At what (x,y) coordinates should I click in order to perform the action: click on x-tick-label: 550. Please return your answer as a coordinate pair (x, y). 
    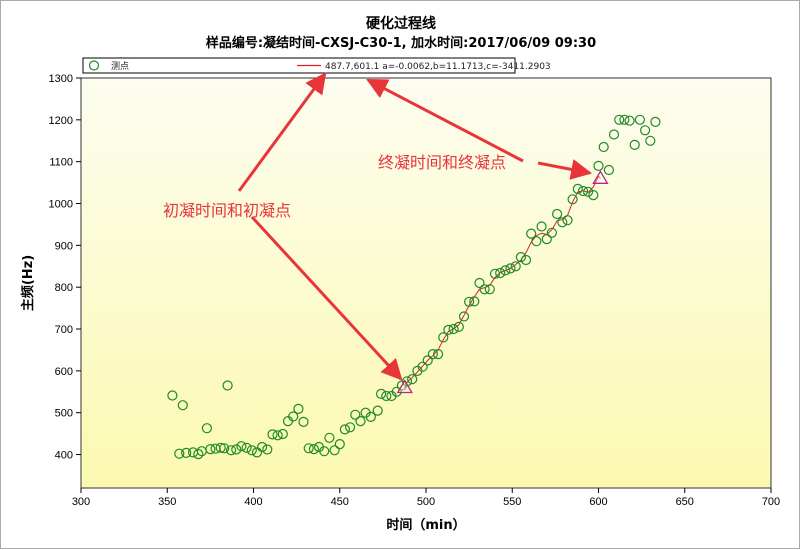
    Looking at the image, I should click on (512, 502).